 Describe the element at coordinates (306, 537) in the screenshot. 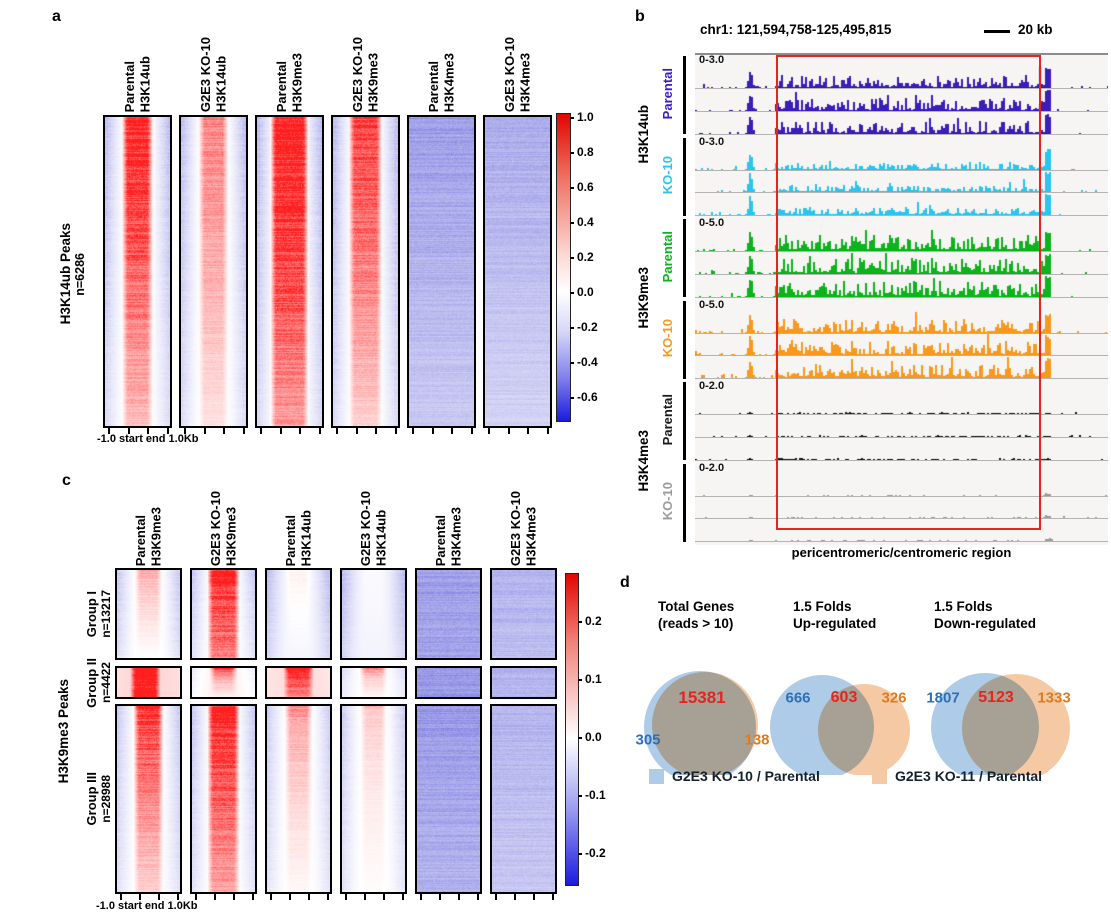

I see `panel-c-col-header-2-line: H3K14ub` at that location.